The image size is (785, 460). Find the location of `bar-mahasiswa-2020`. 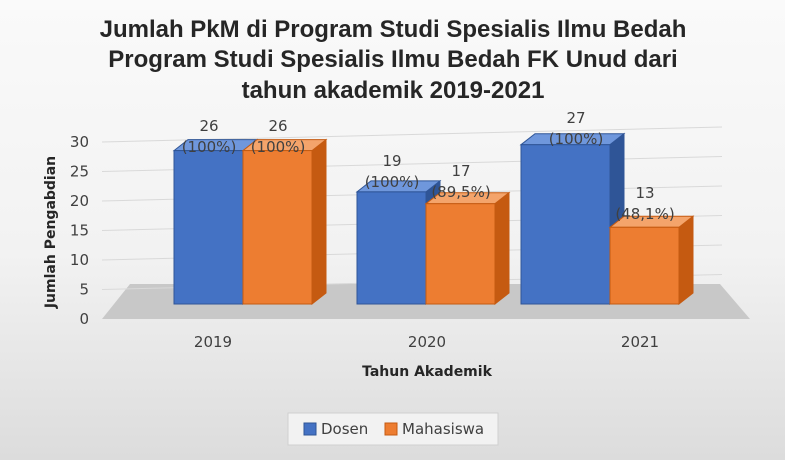

bar-mahasiswa-2020 is located at coordinates (460, 254).